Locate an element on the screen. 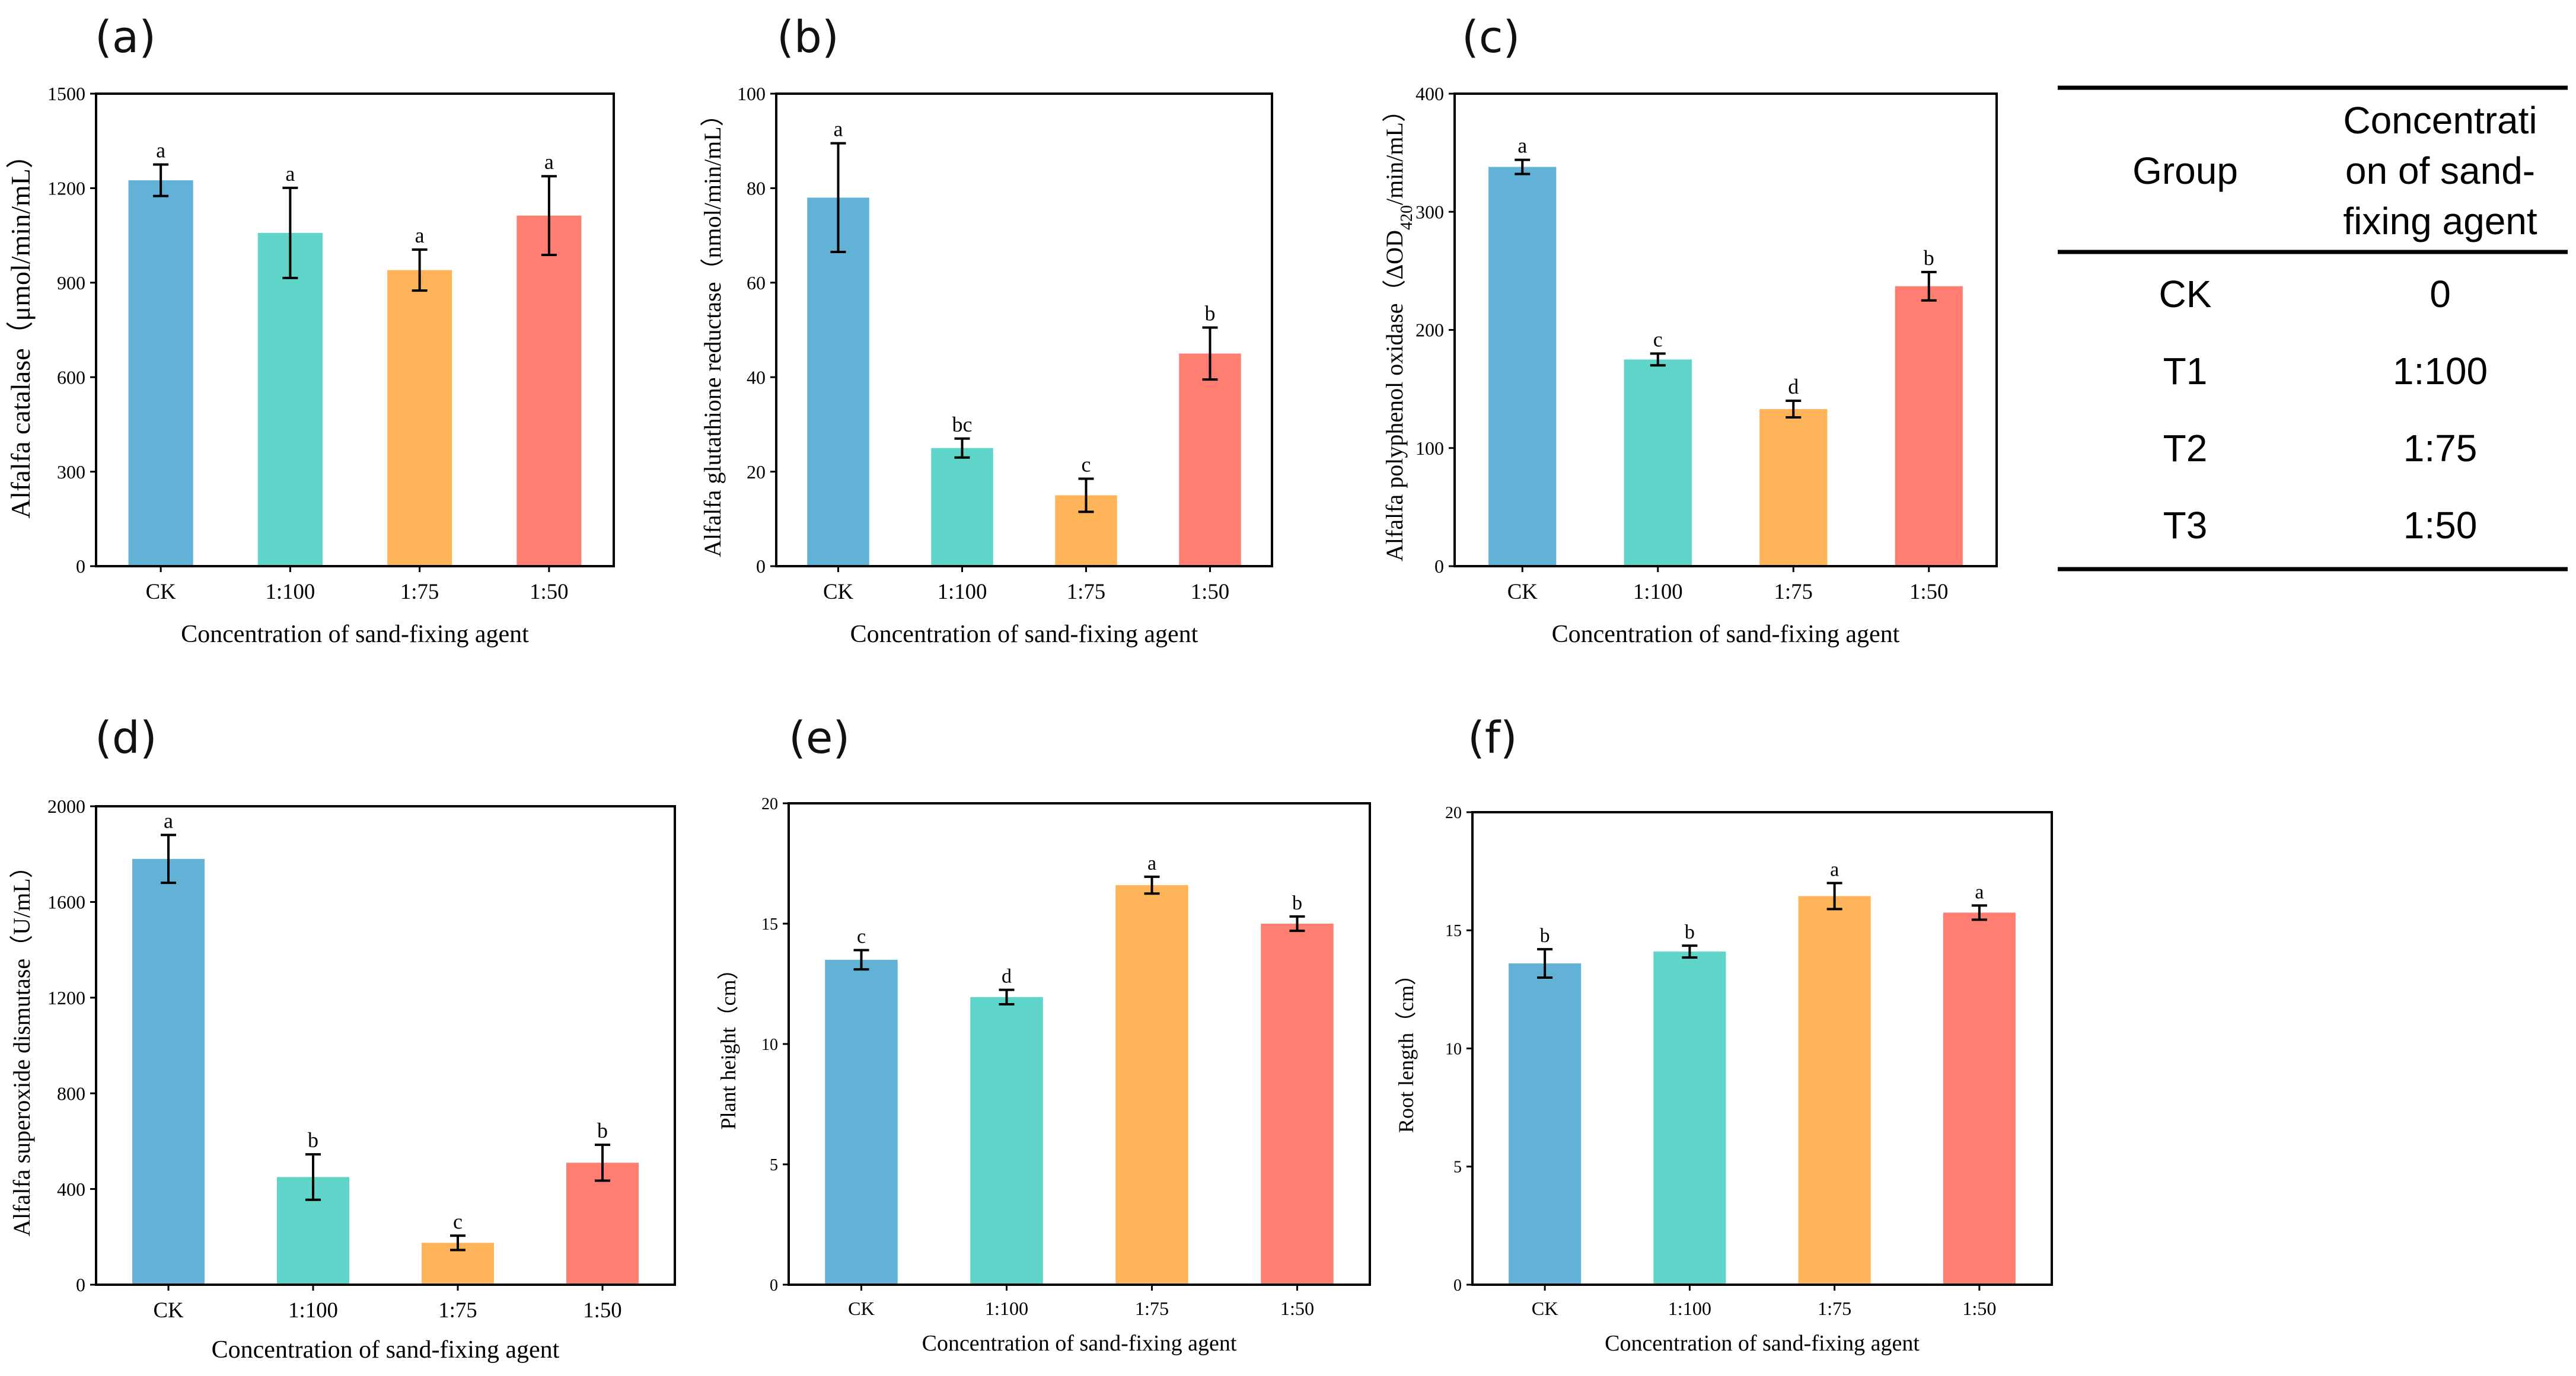  y-tick-label: 1200 is located at coordinates (66, 188).